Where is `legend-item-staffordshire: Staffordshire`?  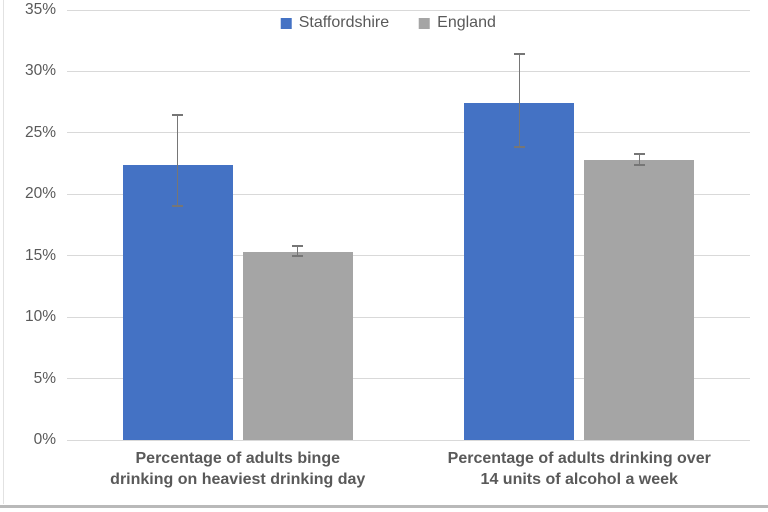 legend-item-staffordshire: Staffordshire is located at coordinates (335, 23).